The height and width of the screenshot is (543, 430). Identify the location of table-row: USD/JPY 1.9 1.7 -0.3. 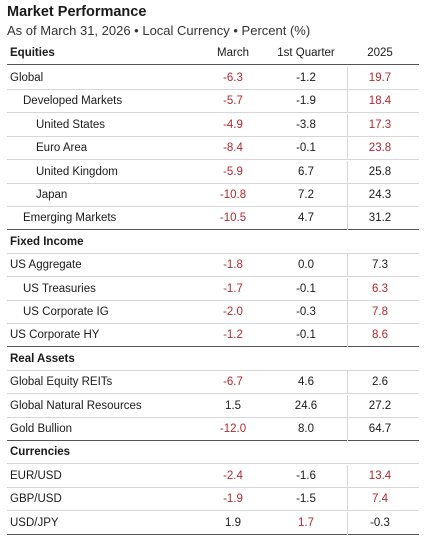
(213, 523).